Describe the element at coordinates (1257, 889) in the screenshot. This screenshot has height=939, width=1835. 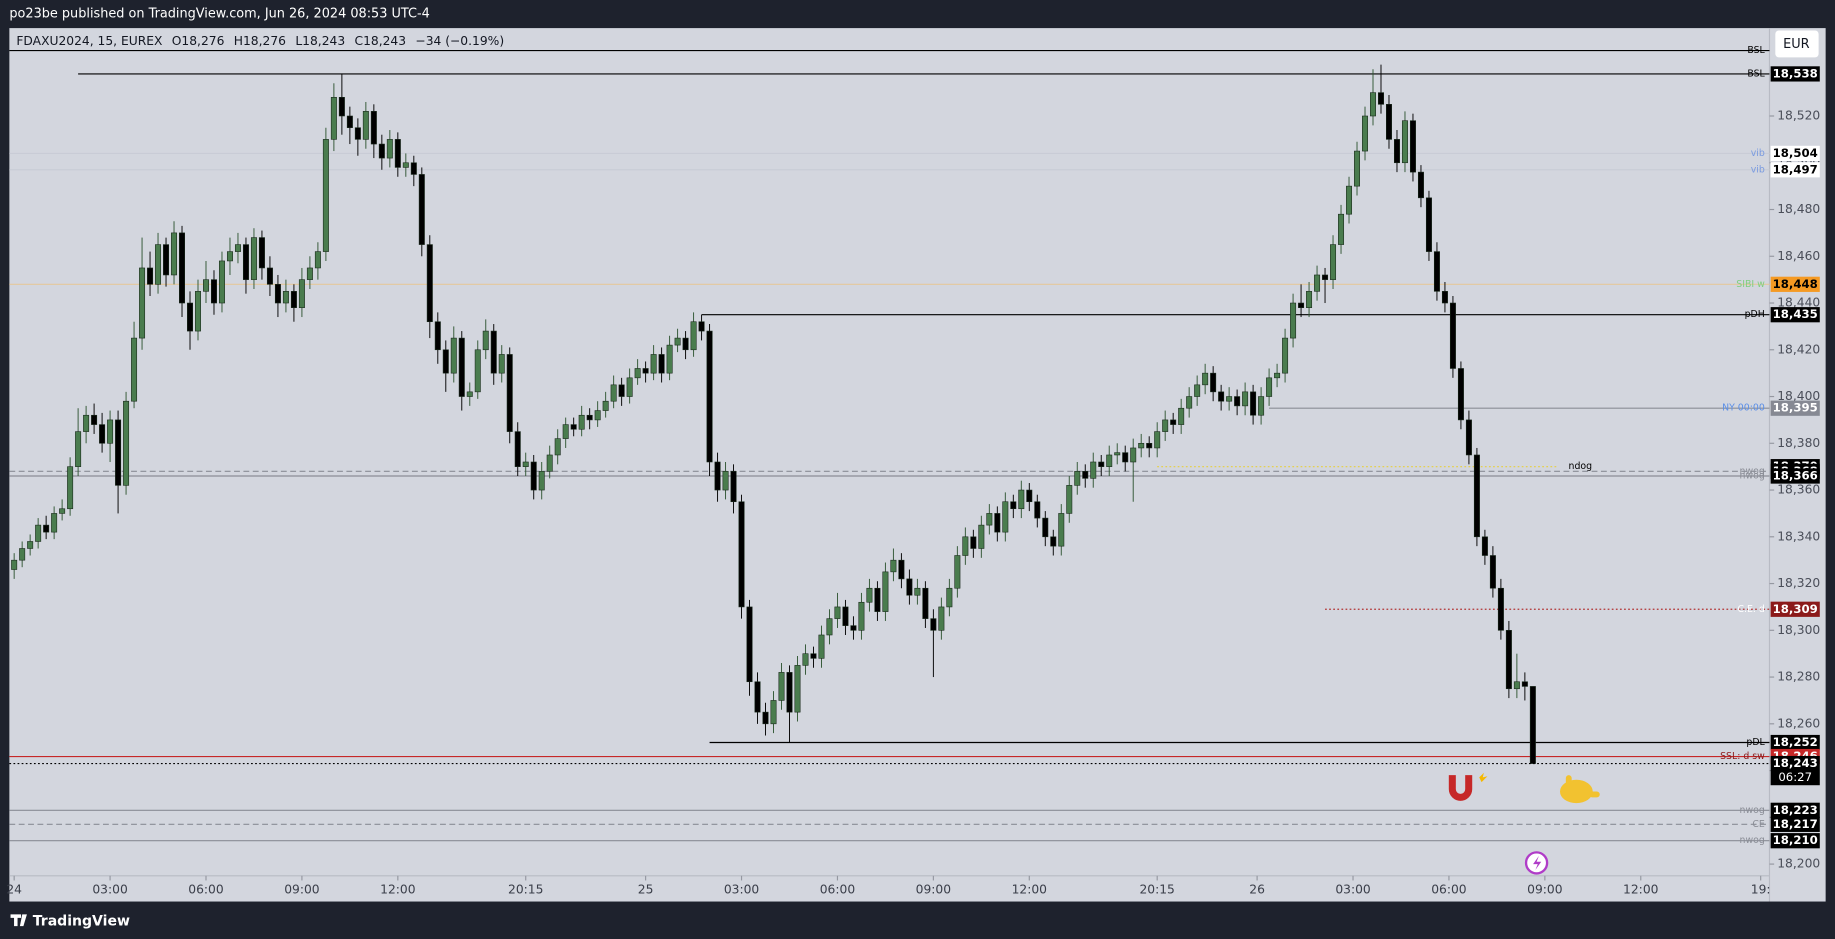
I see `x-tick-label: 26` at that location.